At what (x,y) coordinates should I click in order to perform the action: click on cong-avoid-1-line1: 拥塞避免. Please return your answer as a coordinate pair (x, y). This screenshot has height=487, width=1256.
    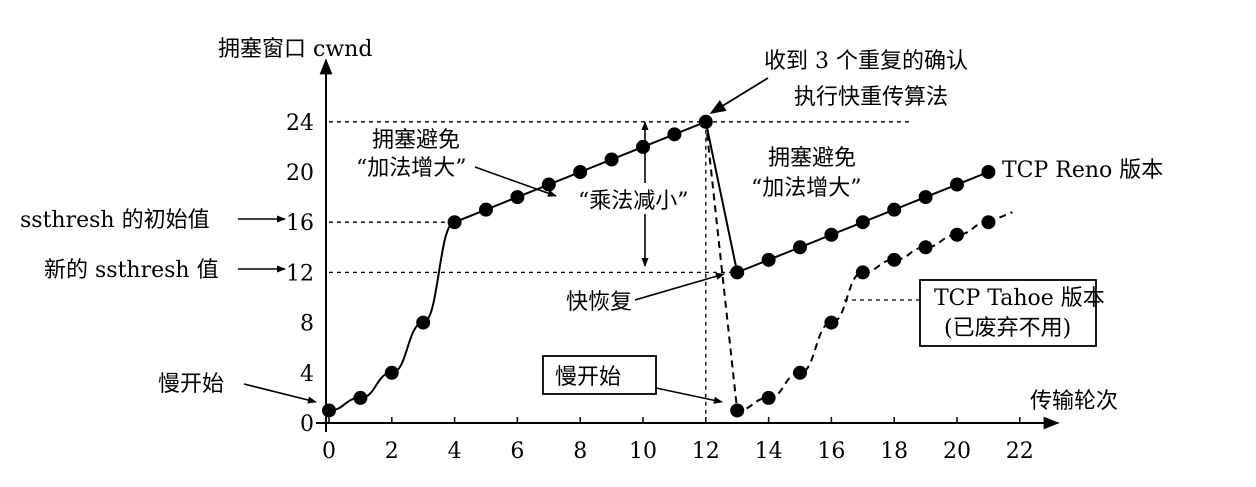
    Looking at the image, I should click on (416, 140).